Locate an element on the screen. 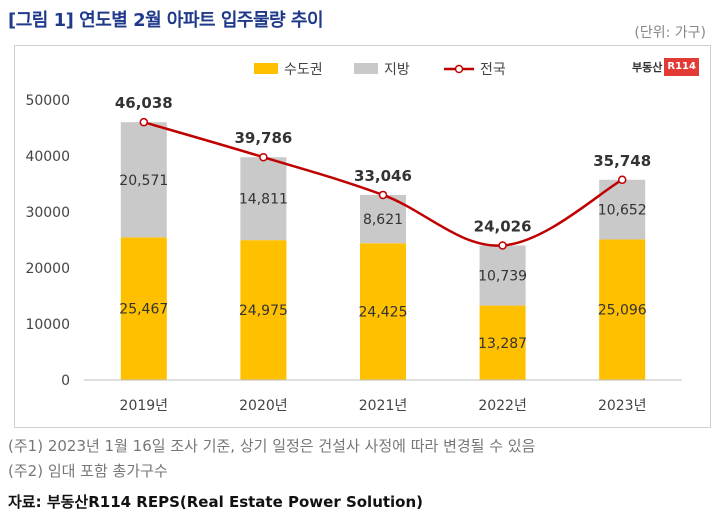  x-tick-label: 2019년 is located at coordinates (144, 406).